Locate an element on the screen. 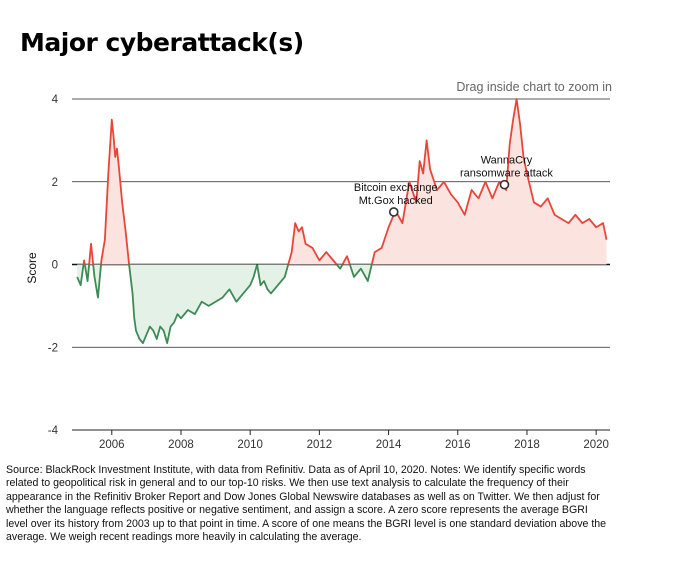 Image resolution: width=700 pixels, height=574 pixels. y-tick-label: -4 is located at coordinates (53, 431).